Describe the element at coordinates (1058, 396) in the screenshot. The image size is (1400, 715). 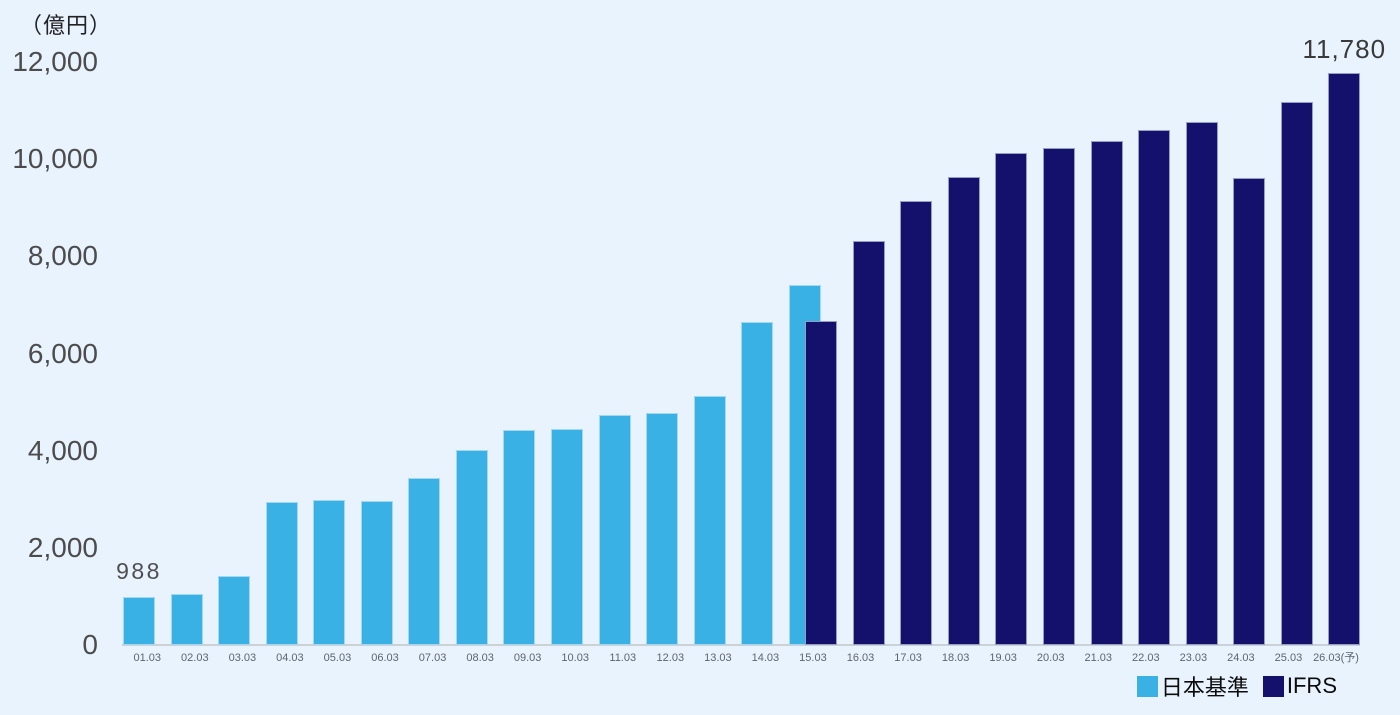
I see `bar-ifrs-20.03` at that location.